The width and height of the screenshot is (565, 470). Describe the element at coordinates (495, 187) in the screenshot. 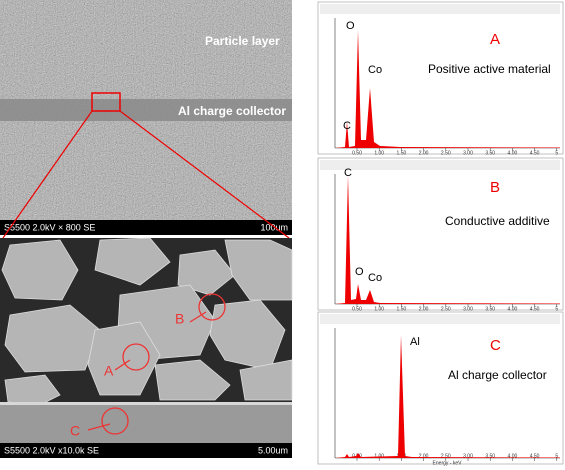

I see `panel-letter: B` at that location.